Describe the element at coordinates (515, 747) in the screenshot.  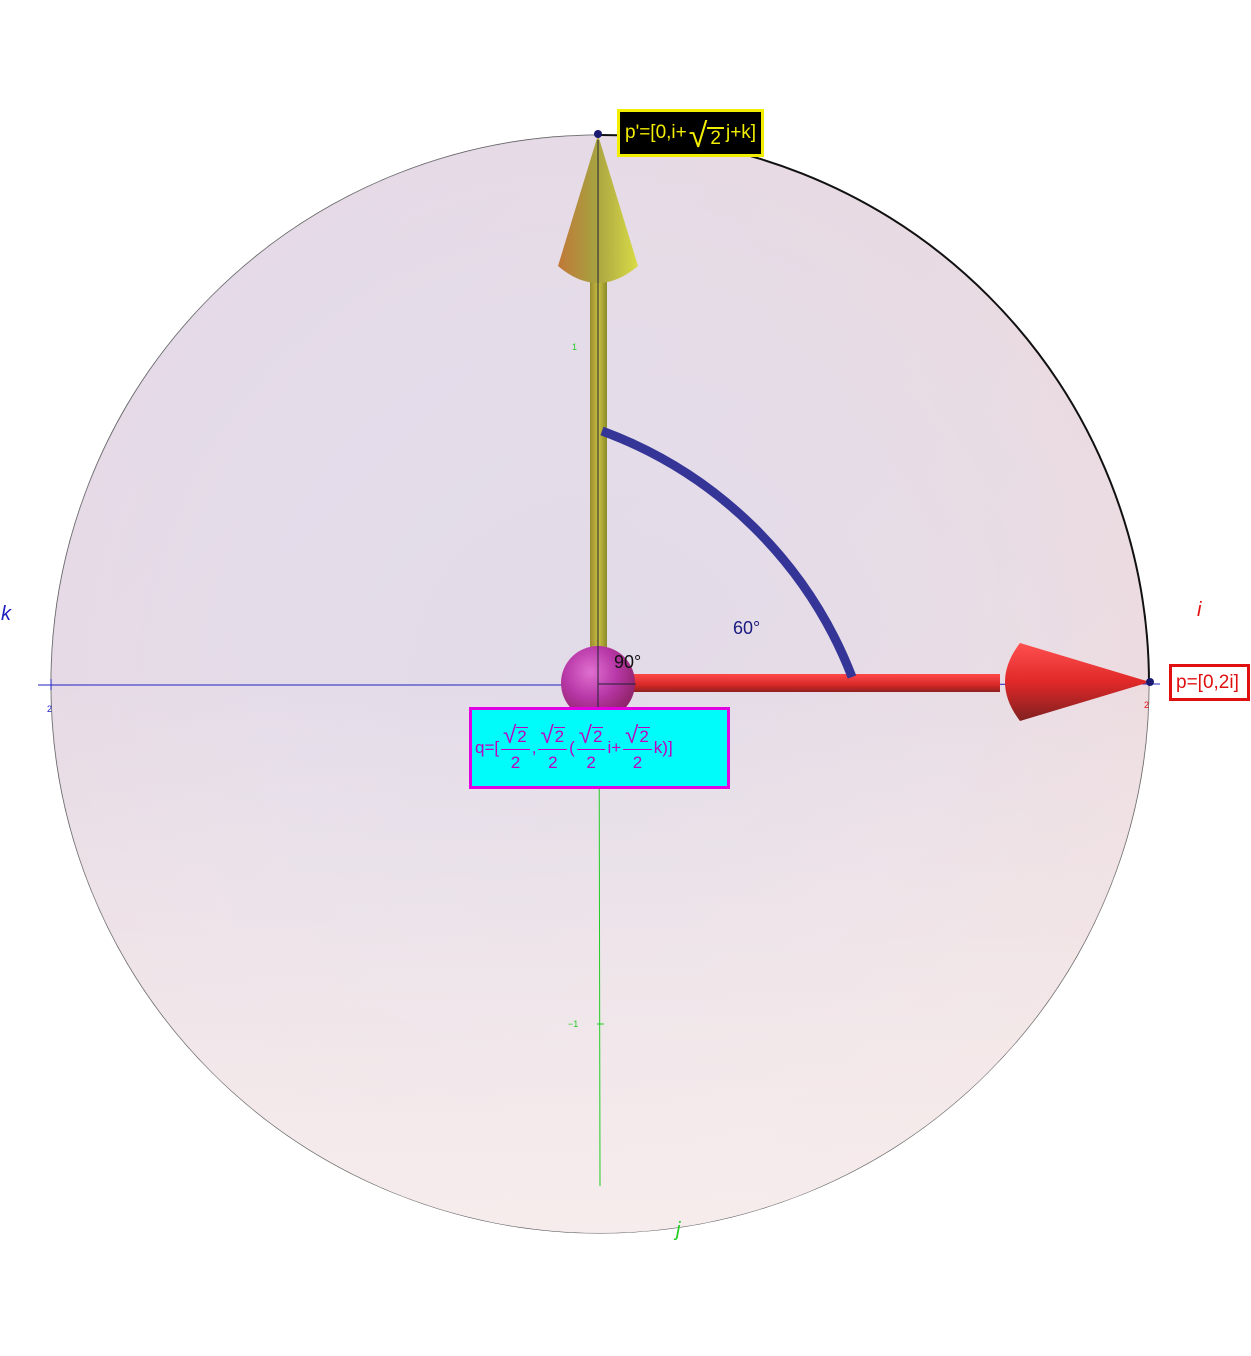
I see `q-scalar-fraction: √ 2 2` at that location.